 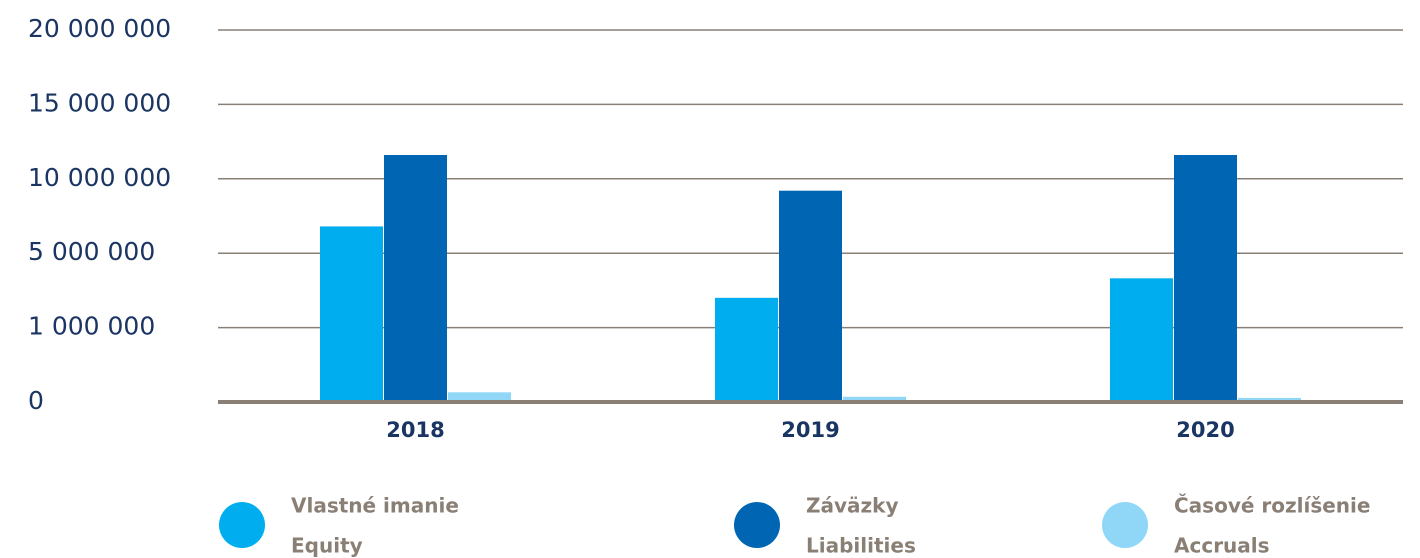 I want to click on legend-sublabel: Liabilities, so click(x=861, y=546).